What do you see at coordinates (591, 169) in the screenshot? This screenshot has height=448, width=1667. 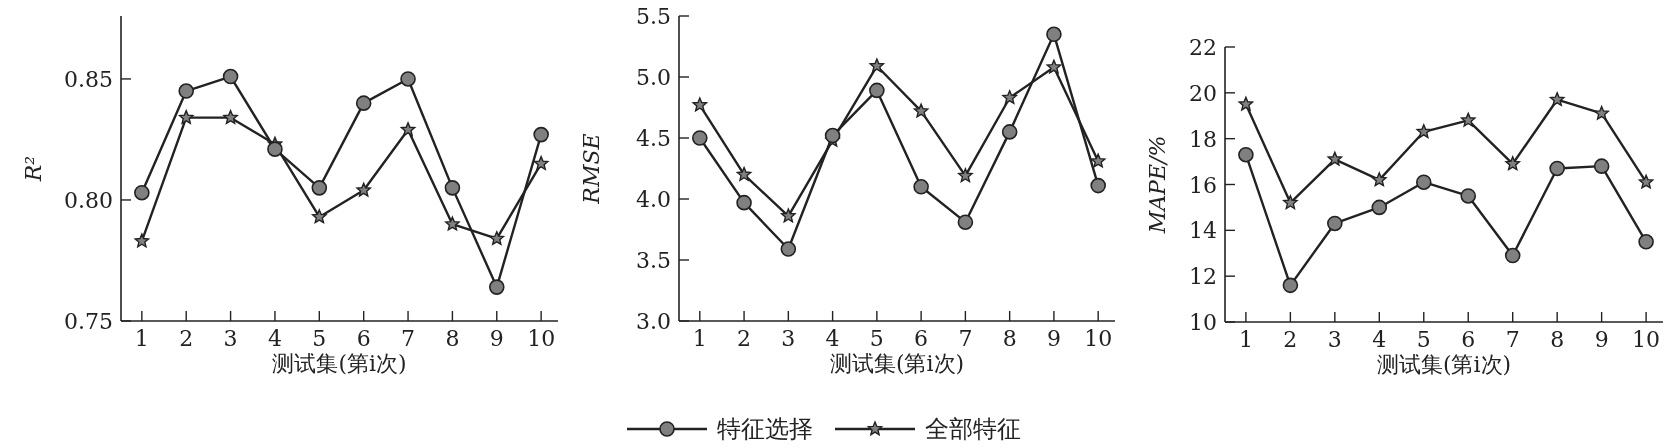 I see `y-axis-title: RMSE` at bounding box center [591, 169].